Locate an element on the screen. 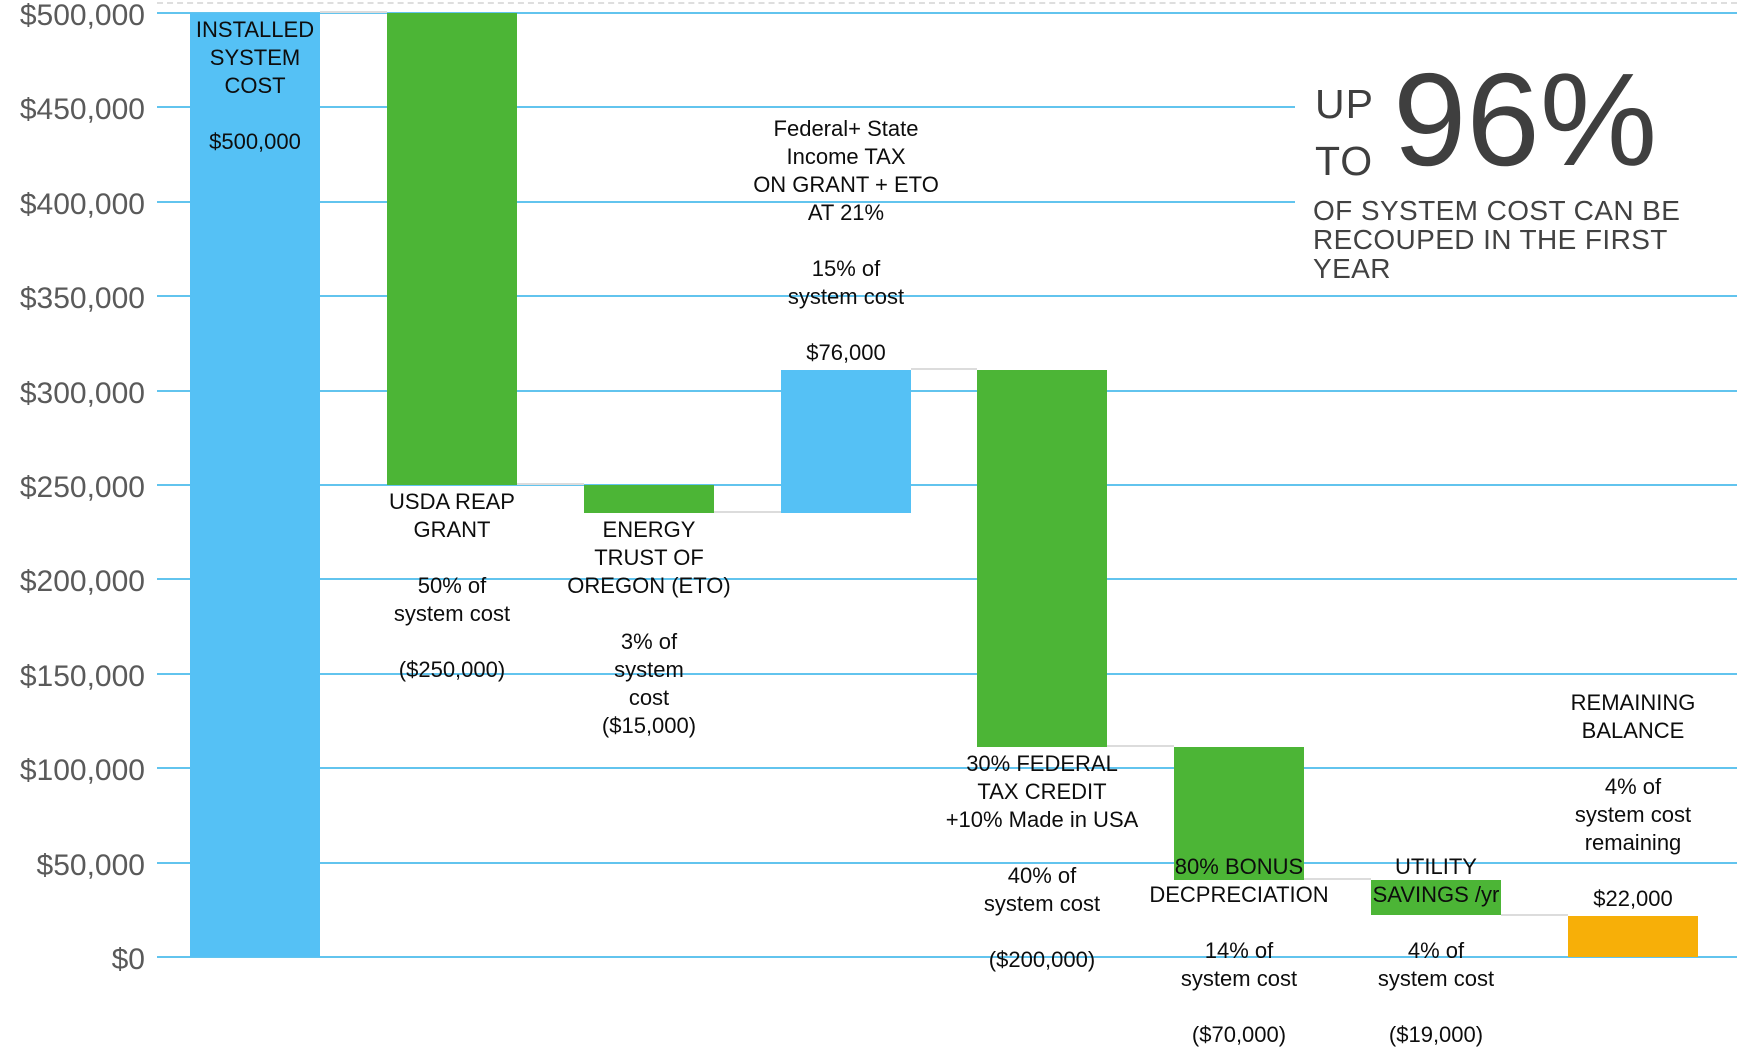 The image size is (1737, 1064). installed-system-cost-label: INSTALLED SYSTEM COST $500,000 is located at coordinates (255, 85).